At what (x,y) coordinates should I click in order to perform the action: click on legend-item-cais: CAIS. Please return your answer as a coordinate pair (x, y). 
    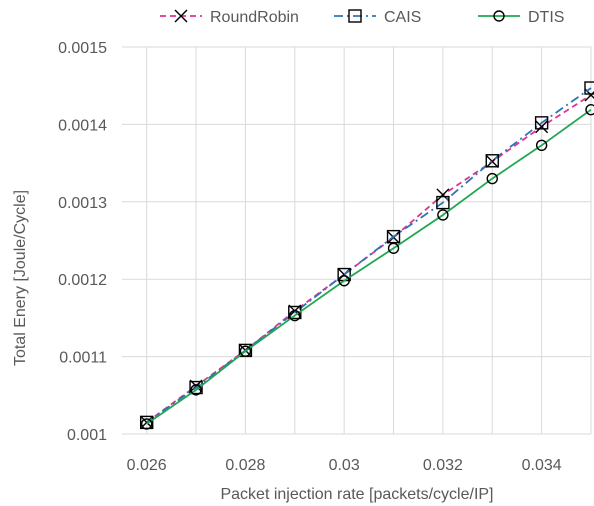
    Looking at the image, I should click on (377, 17).